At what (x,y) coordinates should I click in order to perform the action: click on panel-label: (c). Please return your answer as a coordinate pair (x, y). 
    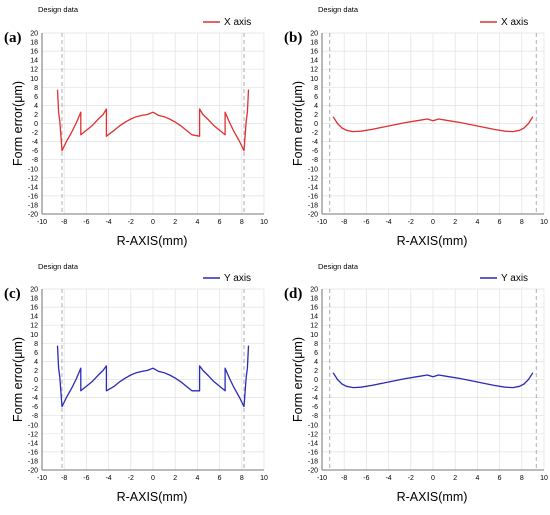
    Looking at the image, I should click on (12, 294).